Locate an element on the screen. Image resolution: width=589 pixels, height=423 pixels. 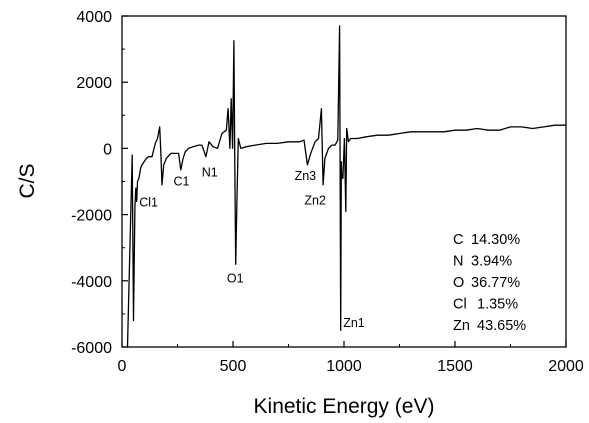
composition-element: C is located at coordinates (458, 240).